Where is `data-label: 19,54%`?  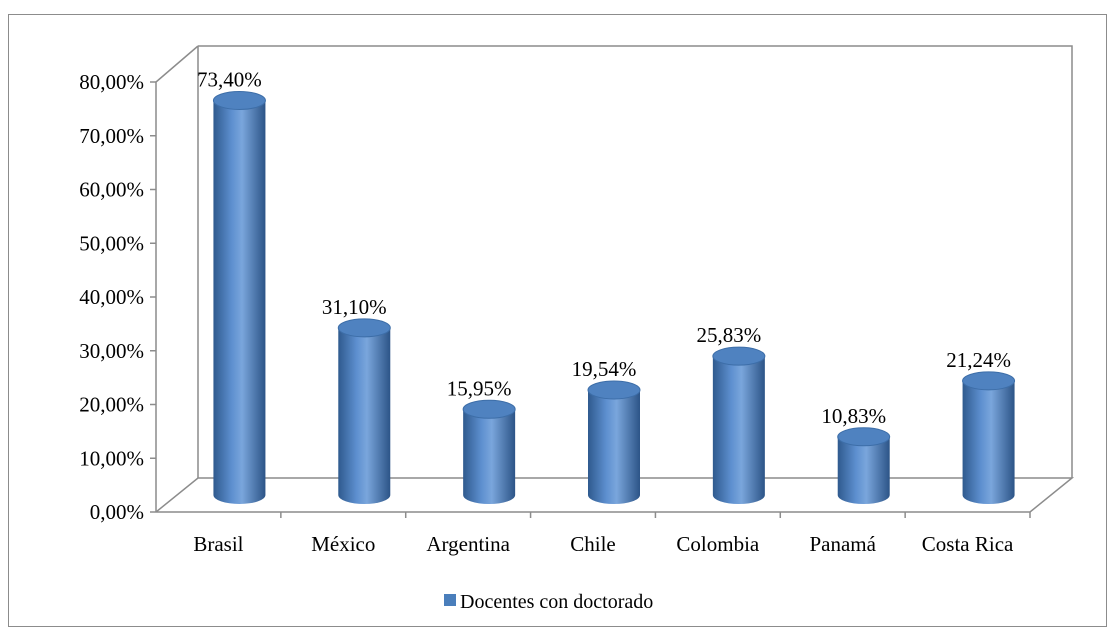
data-label: 19,54% is located at coordinates (604, 369).